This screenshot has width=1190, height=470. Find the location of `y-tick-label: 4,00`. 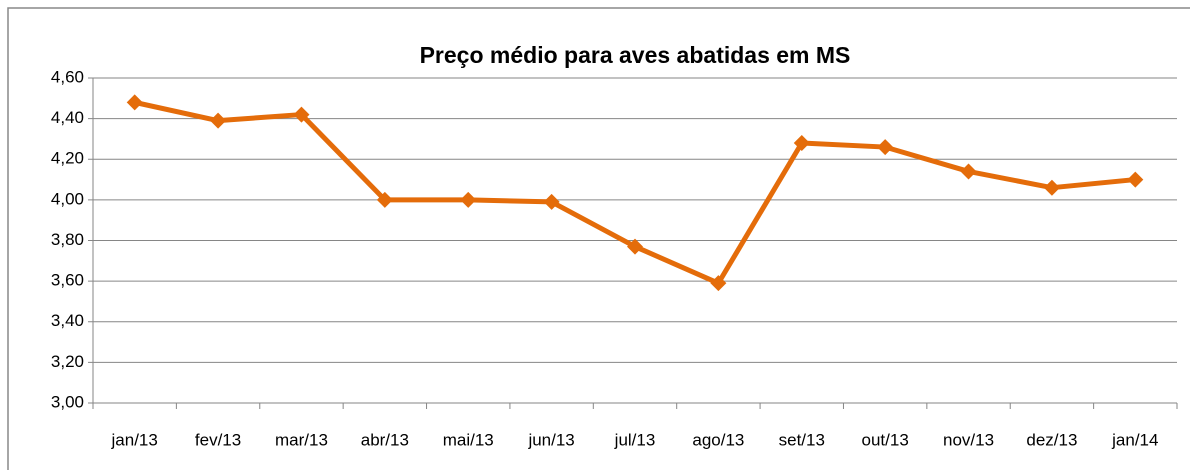

y-tick-label: 4,00 is located at coordinates (67, 198).